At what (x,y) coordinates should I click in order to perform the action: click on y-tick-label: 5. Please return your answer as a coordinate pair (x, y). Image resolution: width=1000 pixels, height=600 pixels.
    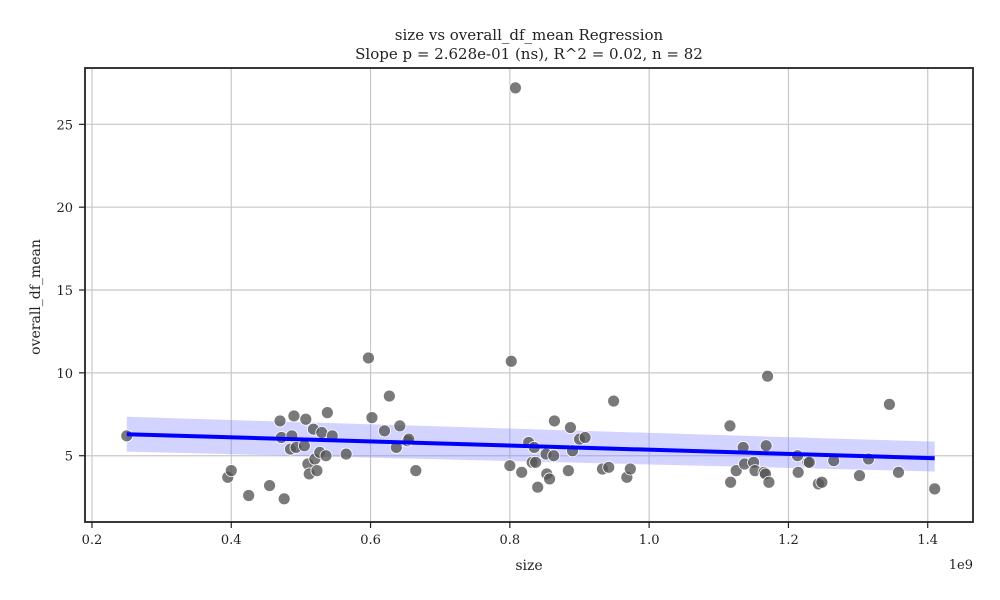
    Looking at the image, I should click on (69, 457).